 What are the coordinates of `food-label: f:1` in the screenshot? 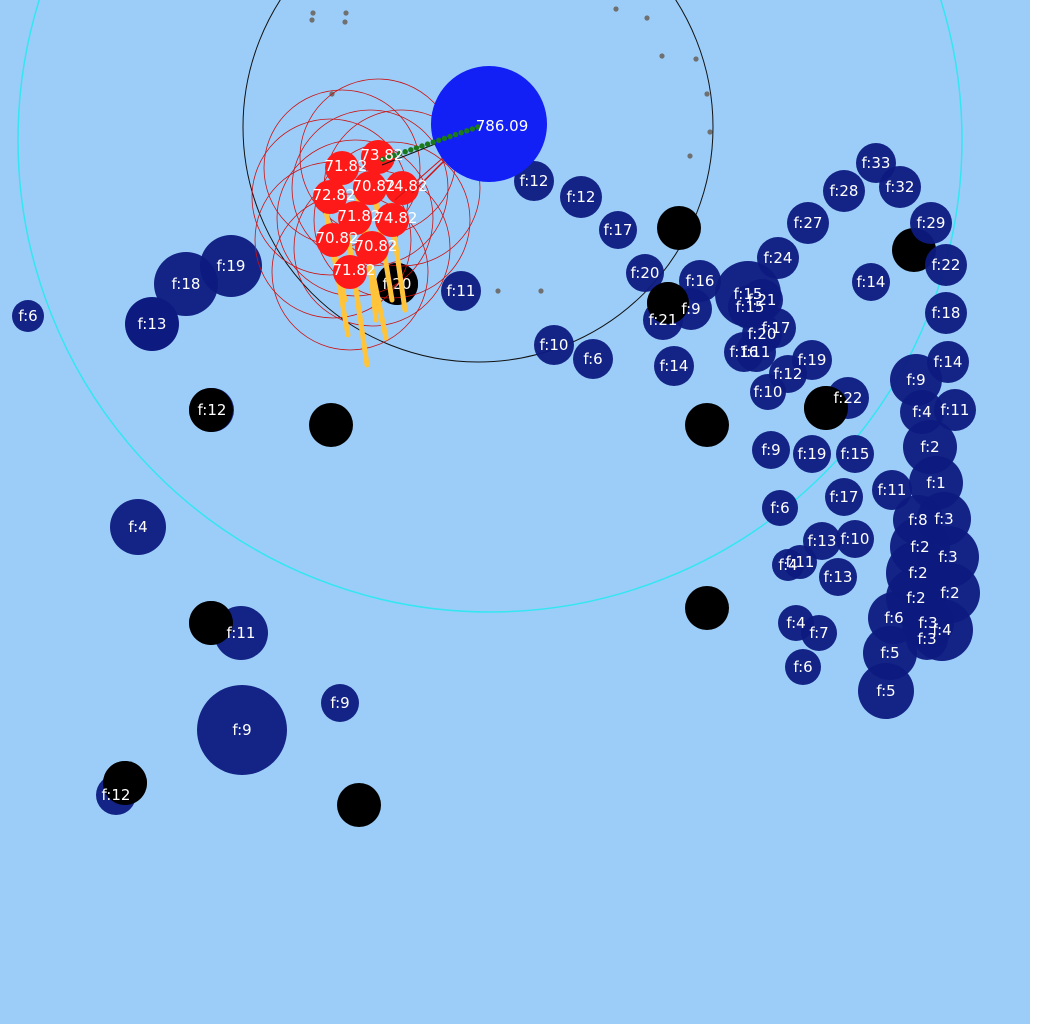 It's located at (935, 483).